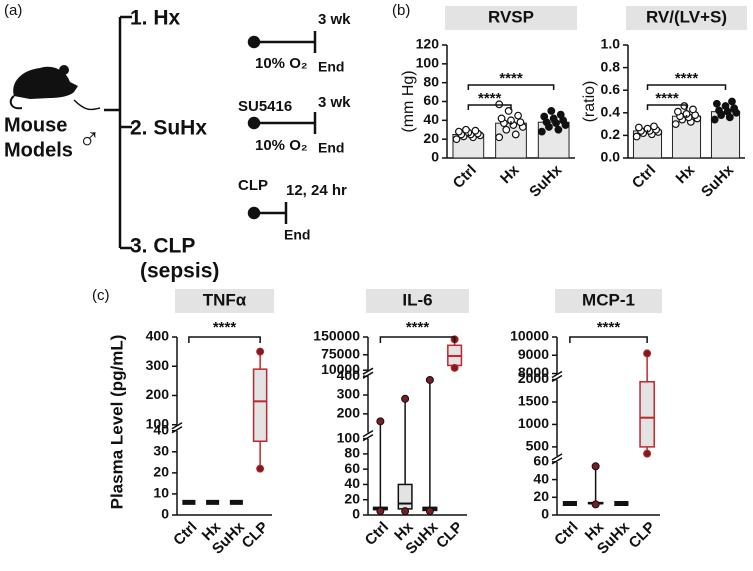 This screenshot has width=753, height=571. Describe the element at coordinates (611, 66) in the screenshot. I see `y-tick-label: 0.8` at that location.